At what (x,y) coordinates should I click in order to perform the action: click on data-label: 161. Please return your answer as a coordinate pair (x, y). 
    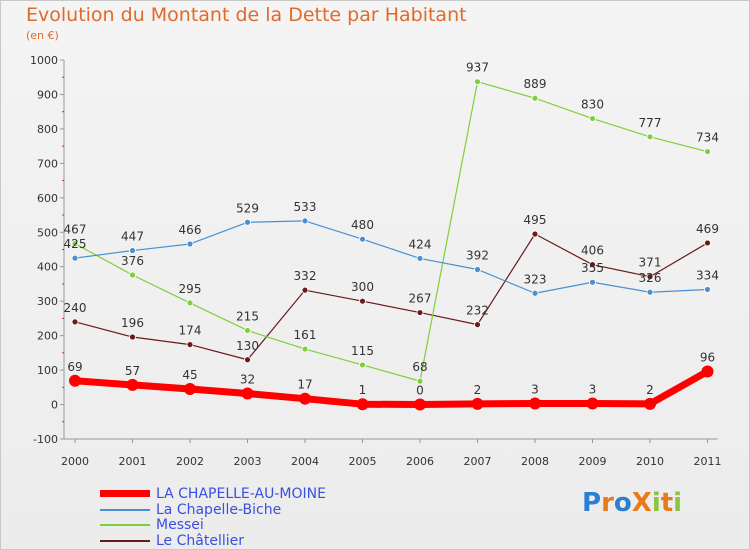
    Looking at the image, I should click on (305, 335).